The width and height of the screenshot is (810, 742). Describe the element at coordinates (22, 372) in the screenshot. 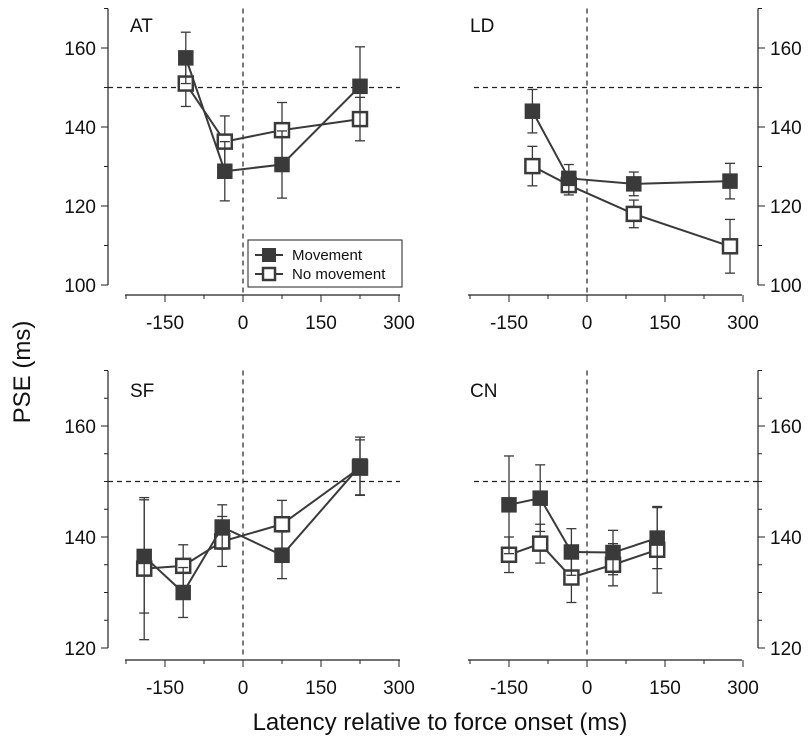

I see `y-axis-title: PSE (ms)` at that location.